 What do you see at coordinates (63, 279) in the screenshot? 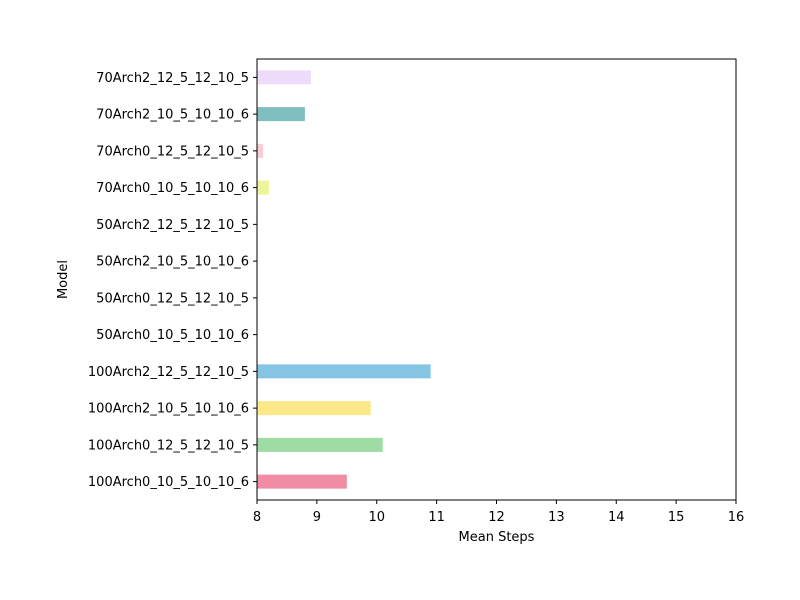
I see `y-axis-label: Model` at bounding box center [63, 279].